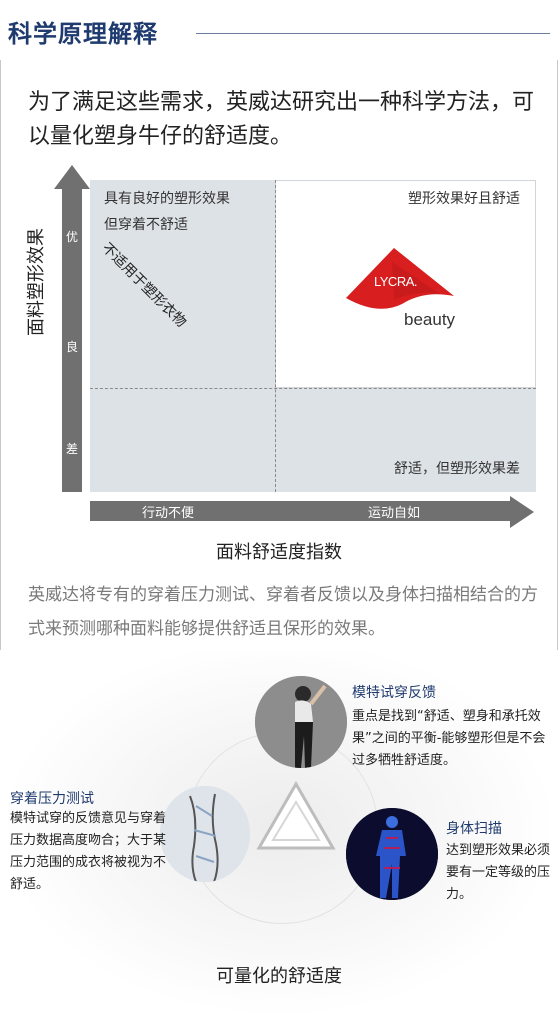 The height and width of the screenshot is (1018, 558). Describe the element at coordinates (71, 347) in the screenshot. I see `y-tick-mid: 良` at that location.